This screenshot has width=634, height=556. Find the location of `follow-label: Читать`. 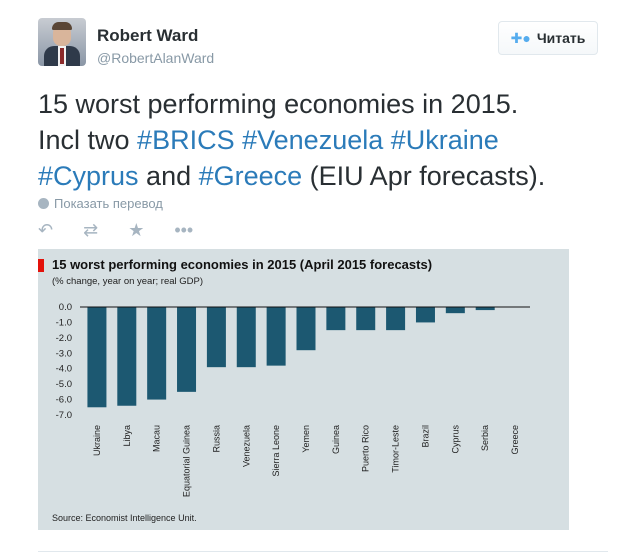

follow-label: Читать is located at coordinates (561, 38).